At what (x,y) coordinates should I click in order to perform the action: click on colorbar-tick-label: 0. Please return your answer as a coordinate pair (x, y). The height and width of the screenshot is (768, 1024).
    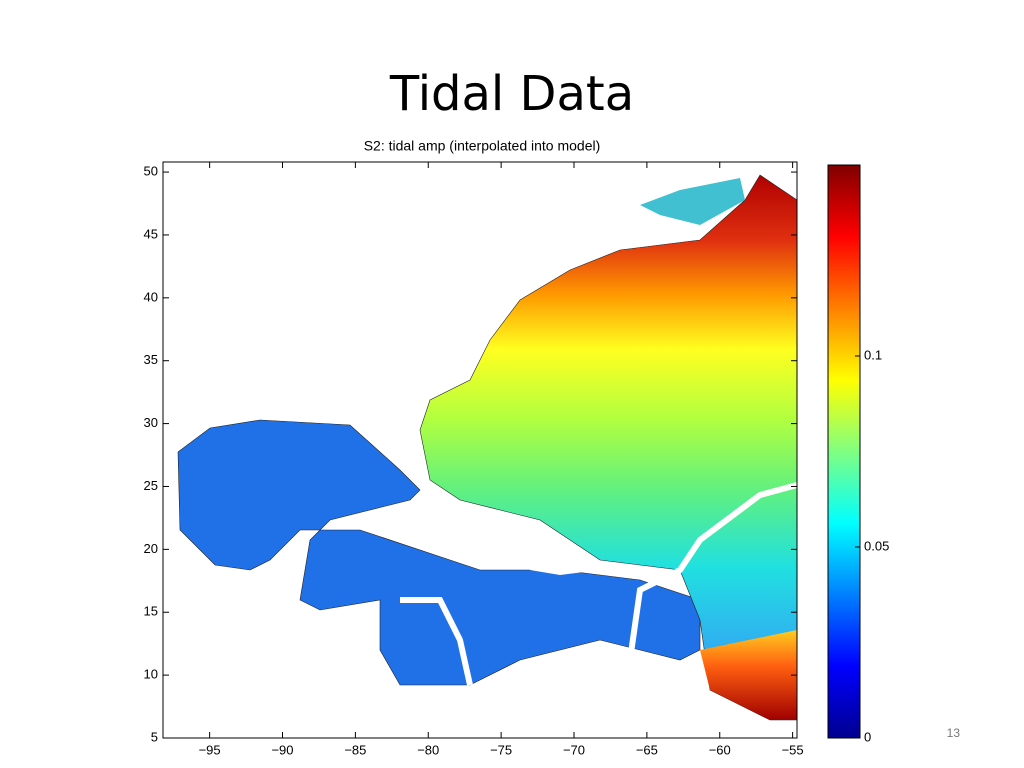
    Looking at the image, I should click on (867, 736).